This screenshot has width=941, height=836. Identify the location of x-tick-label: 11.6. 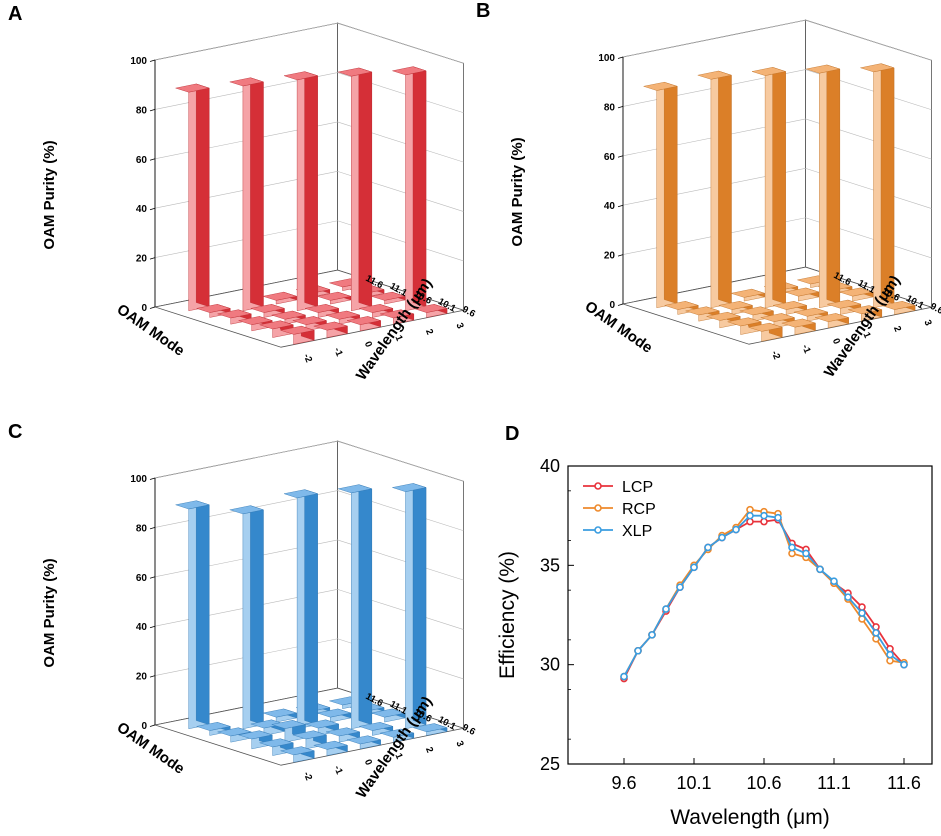
(904, 783).